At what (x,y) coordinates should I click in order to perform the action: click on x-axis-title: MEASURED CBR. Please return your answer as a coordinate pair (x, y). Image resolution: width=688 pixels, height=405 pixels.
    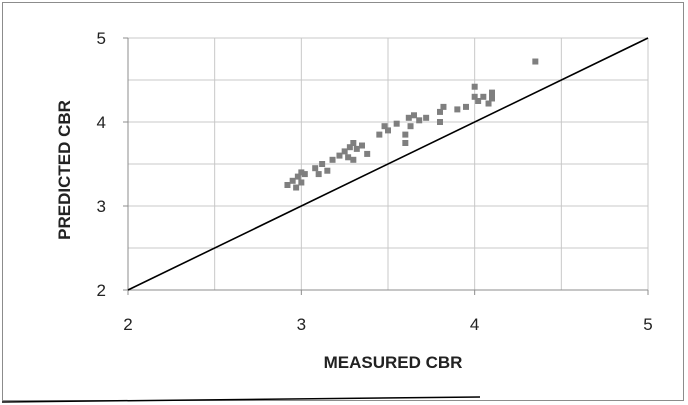
    Looking at the image, I should click on (393, 362).